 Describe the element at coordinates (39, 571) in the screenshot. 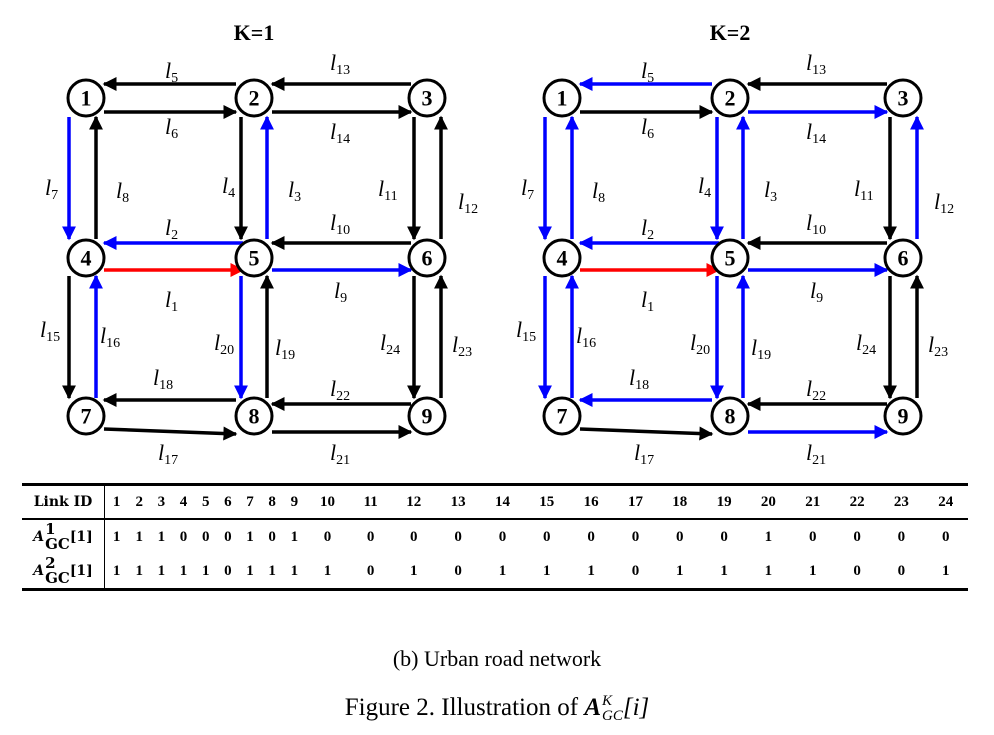

I see `matrix-symbol: A` at that location.